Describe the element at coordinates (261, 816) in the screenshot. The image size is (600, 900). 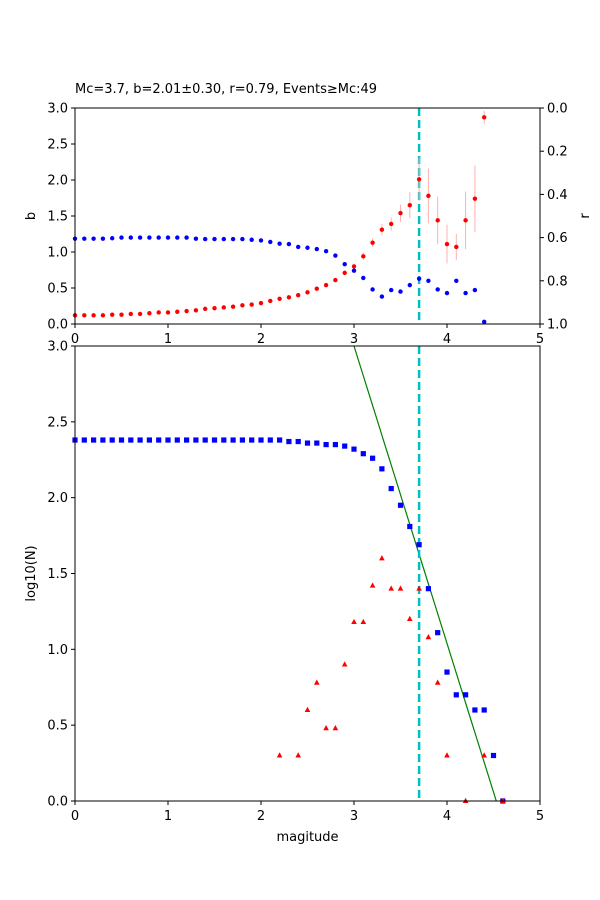
I see `x-tick-label: 2` at that location.